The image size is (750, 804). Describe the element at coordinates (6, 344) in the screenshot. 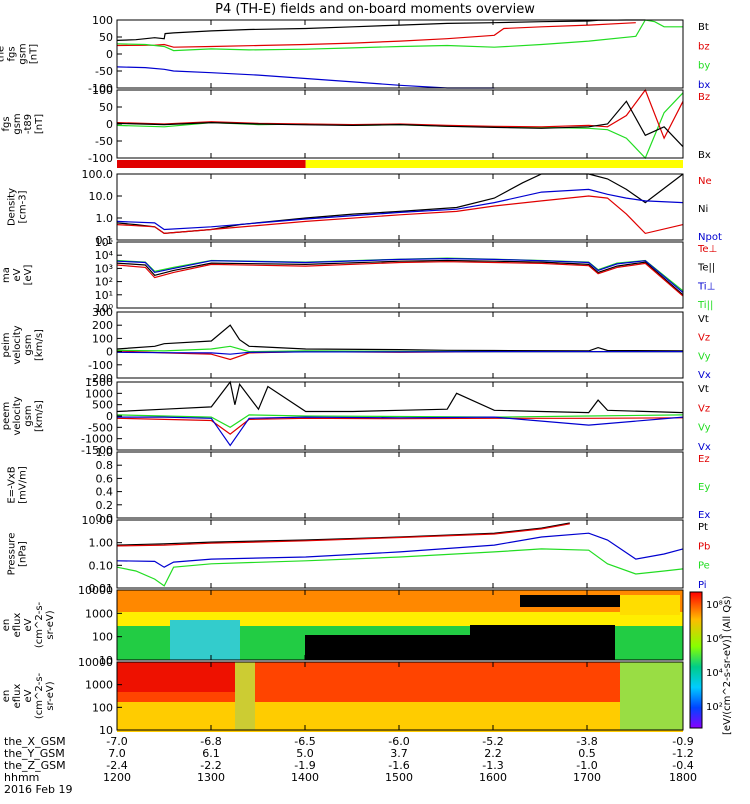

I see `y-axis-label: peim` at that location.